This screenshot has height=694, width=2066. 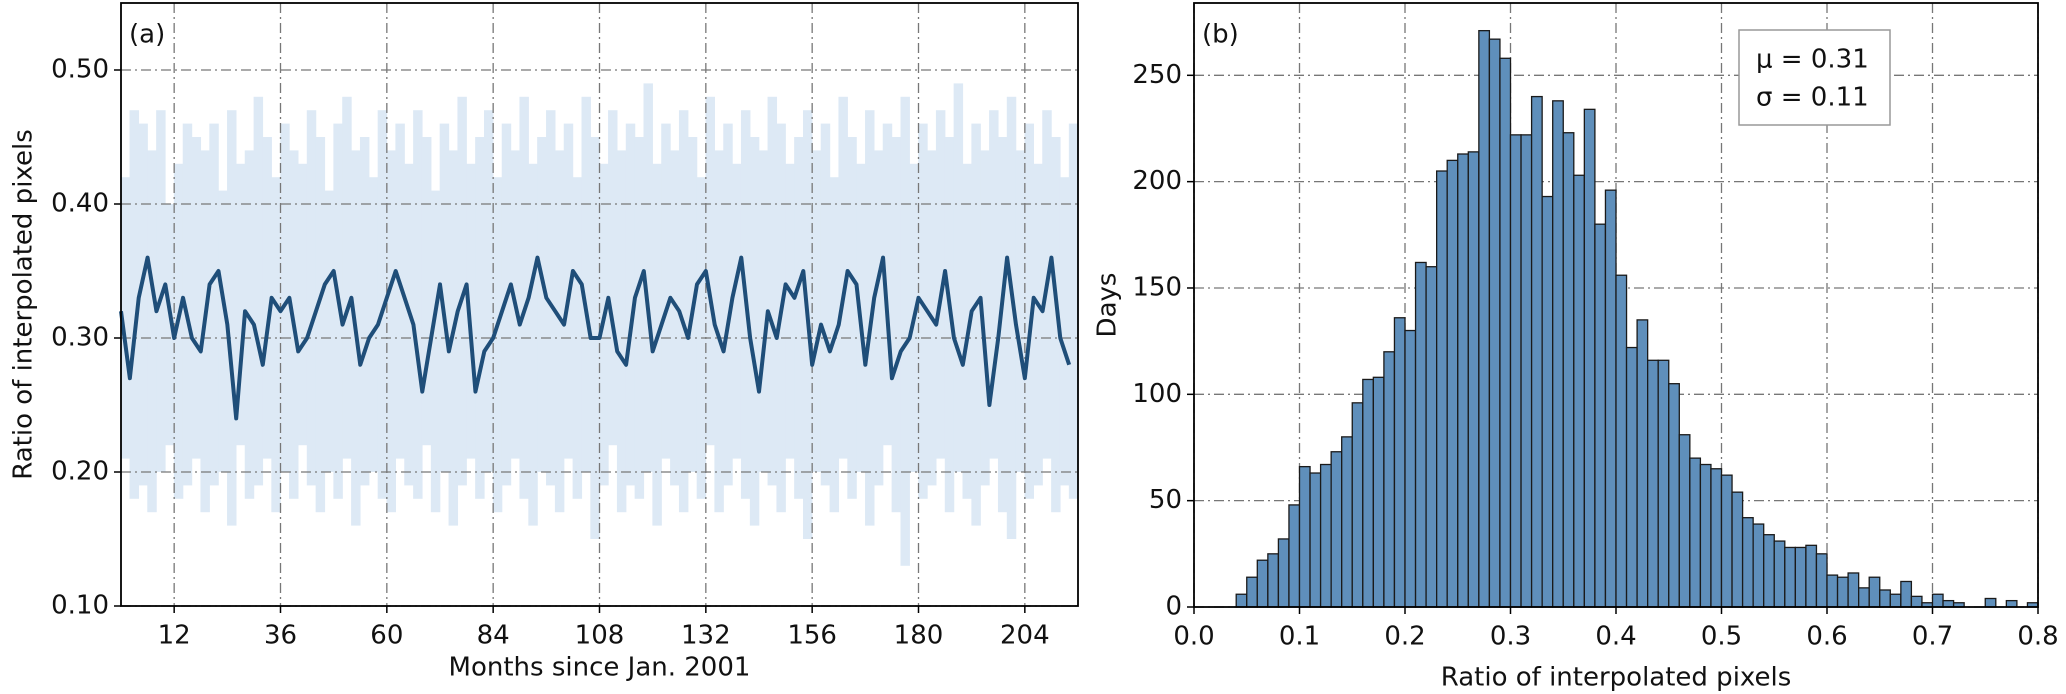 What do you see at coordinates (80, 70) in the screenshot?
I see `y-tick-label: 0.50` at bounding box center [80, 70].